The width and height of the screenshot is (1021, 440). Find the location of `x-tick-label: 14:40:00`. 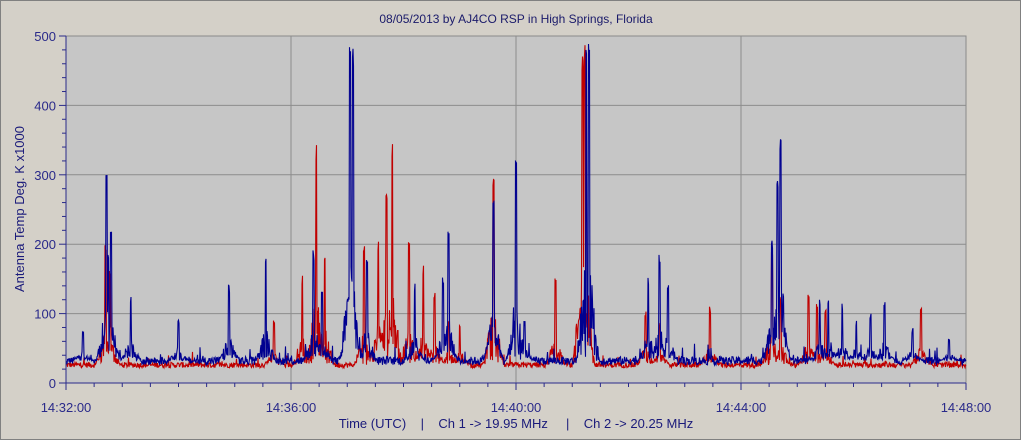

x-tick-label: 14:40:00 is located at coordinates (516, 407).